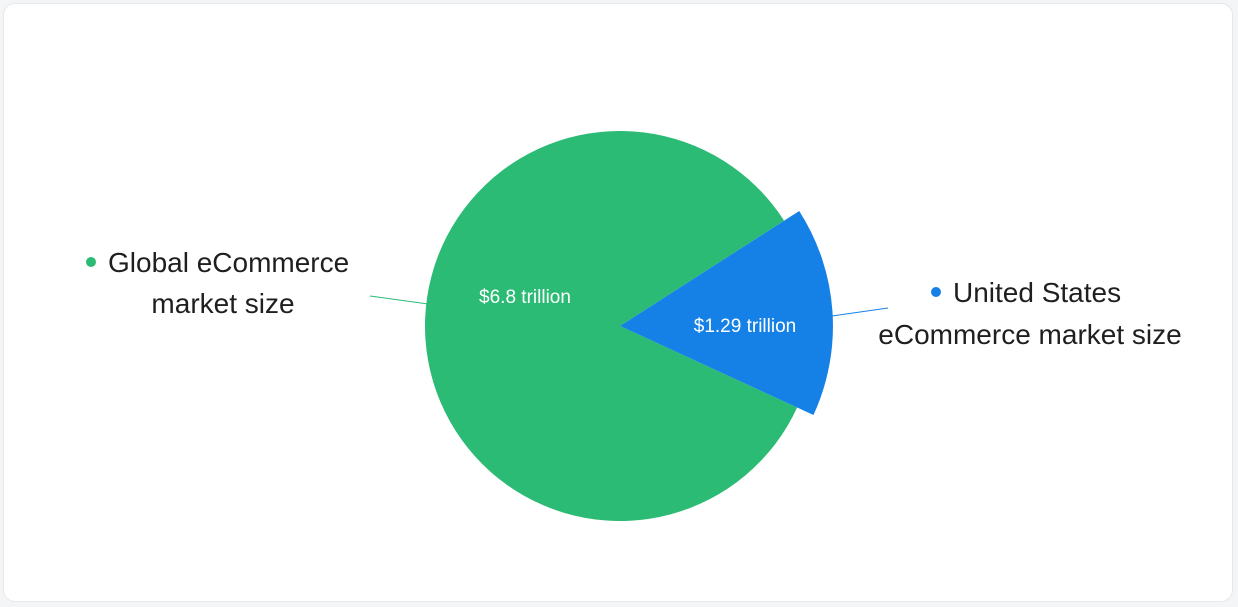 The width and height of the screenshot is (1238, 607). I want to click on legend-label-united-states-line-1: United States, so click(1037, 292).